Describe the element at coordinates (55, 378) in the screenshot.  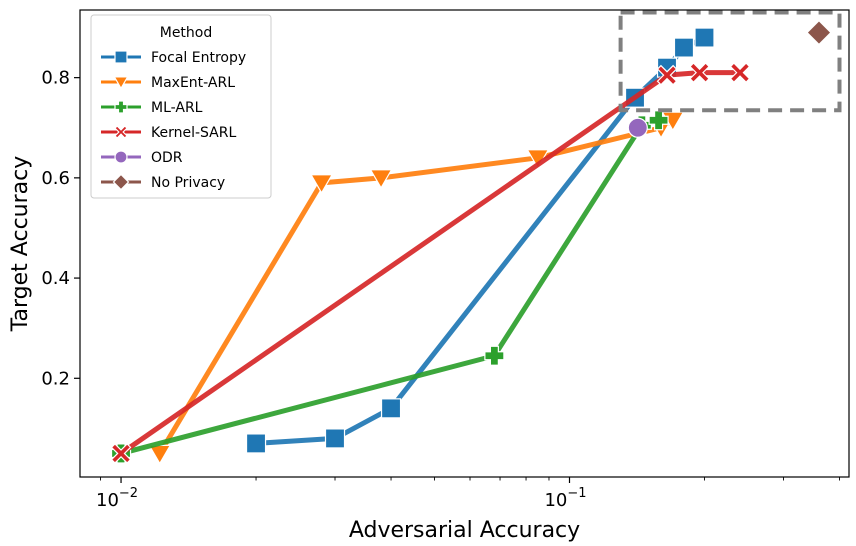
I see `y-tick-label: 0.2` at that location.